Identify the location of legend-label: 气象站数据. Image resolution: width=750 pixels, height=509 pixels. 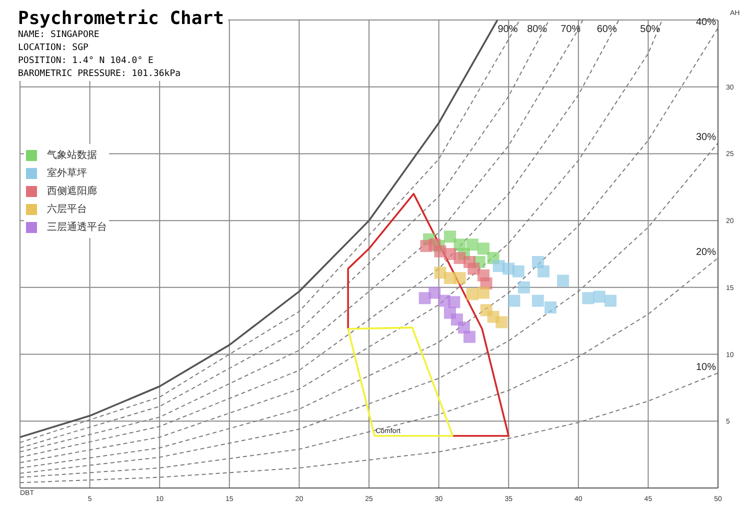
(72, 155).